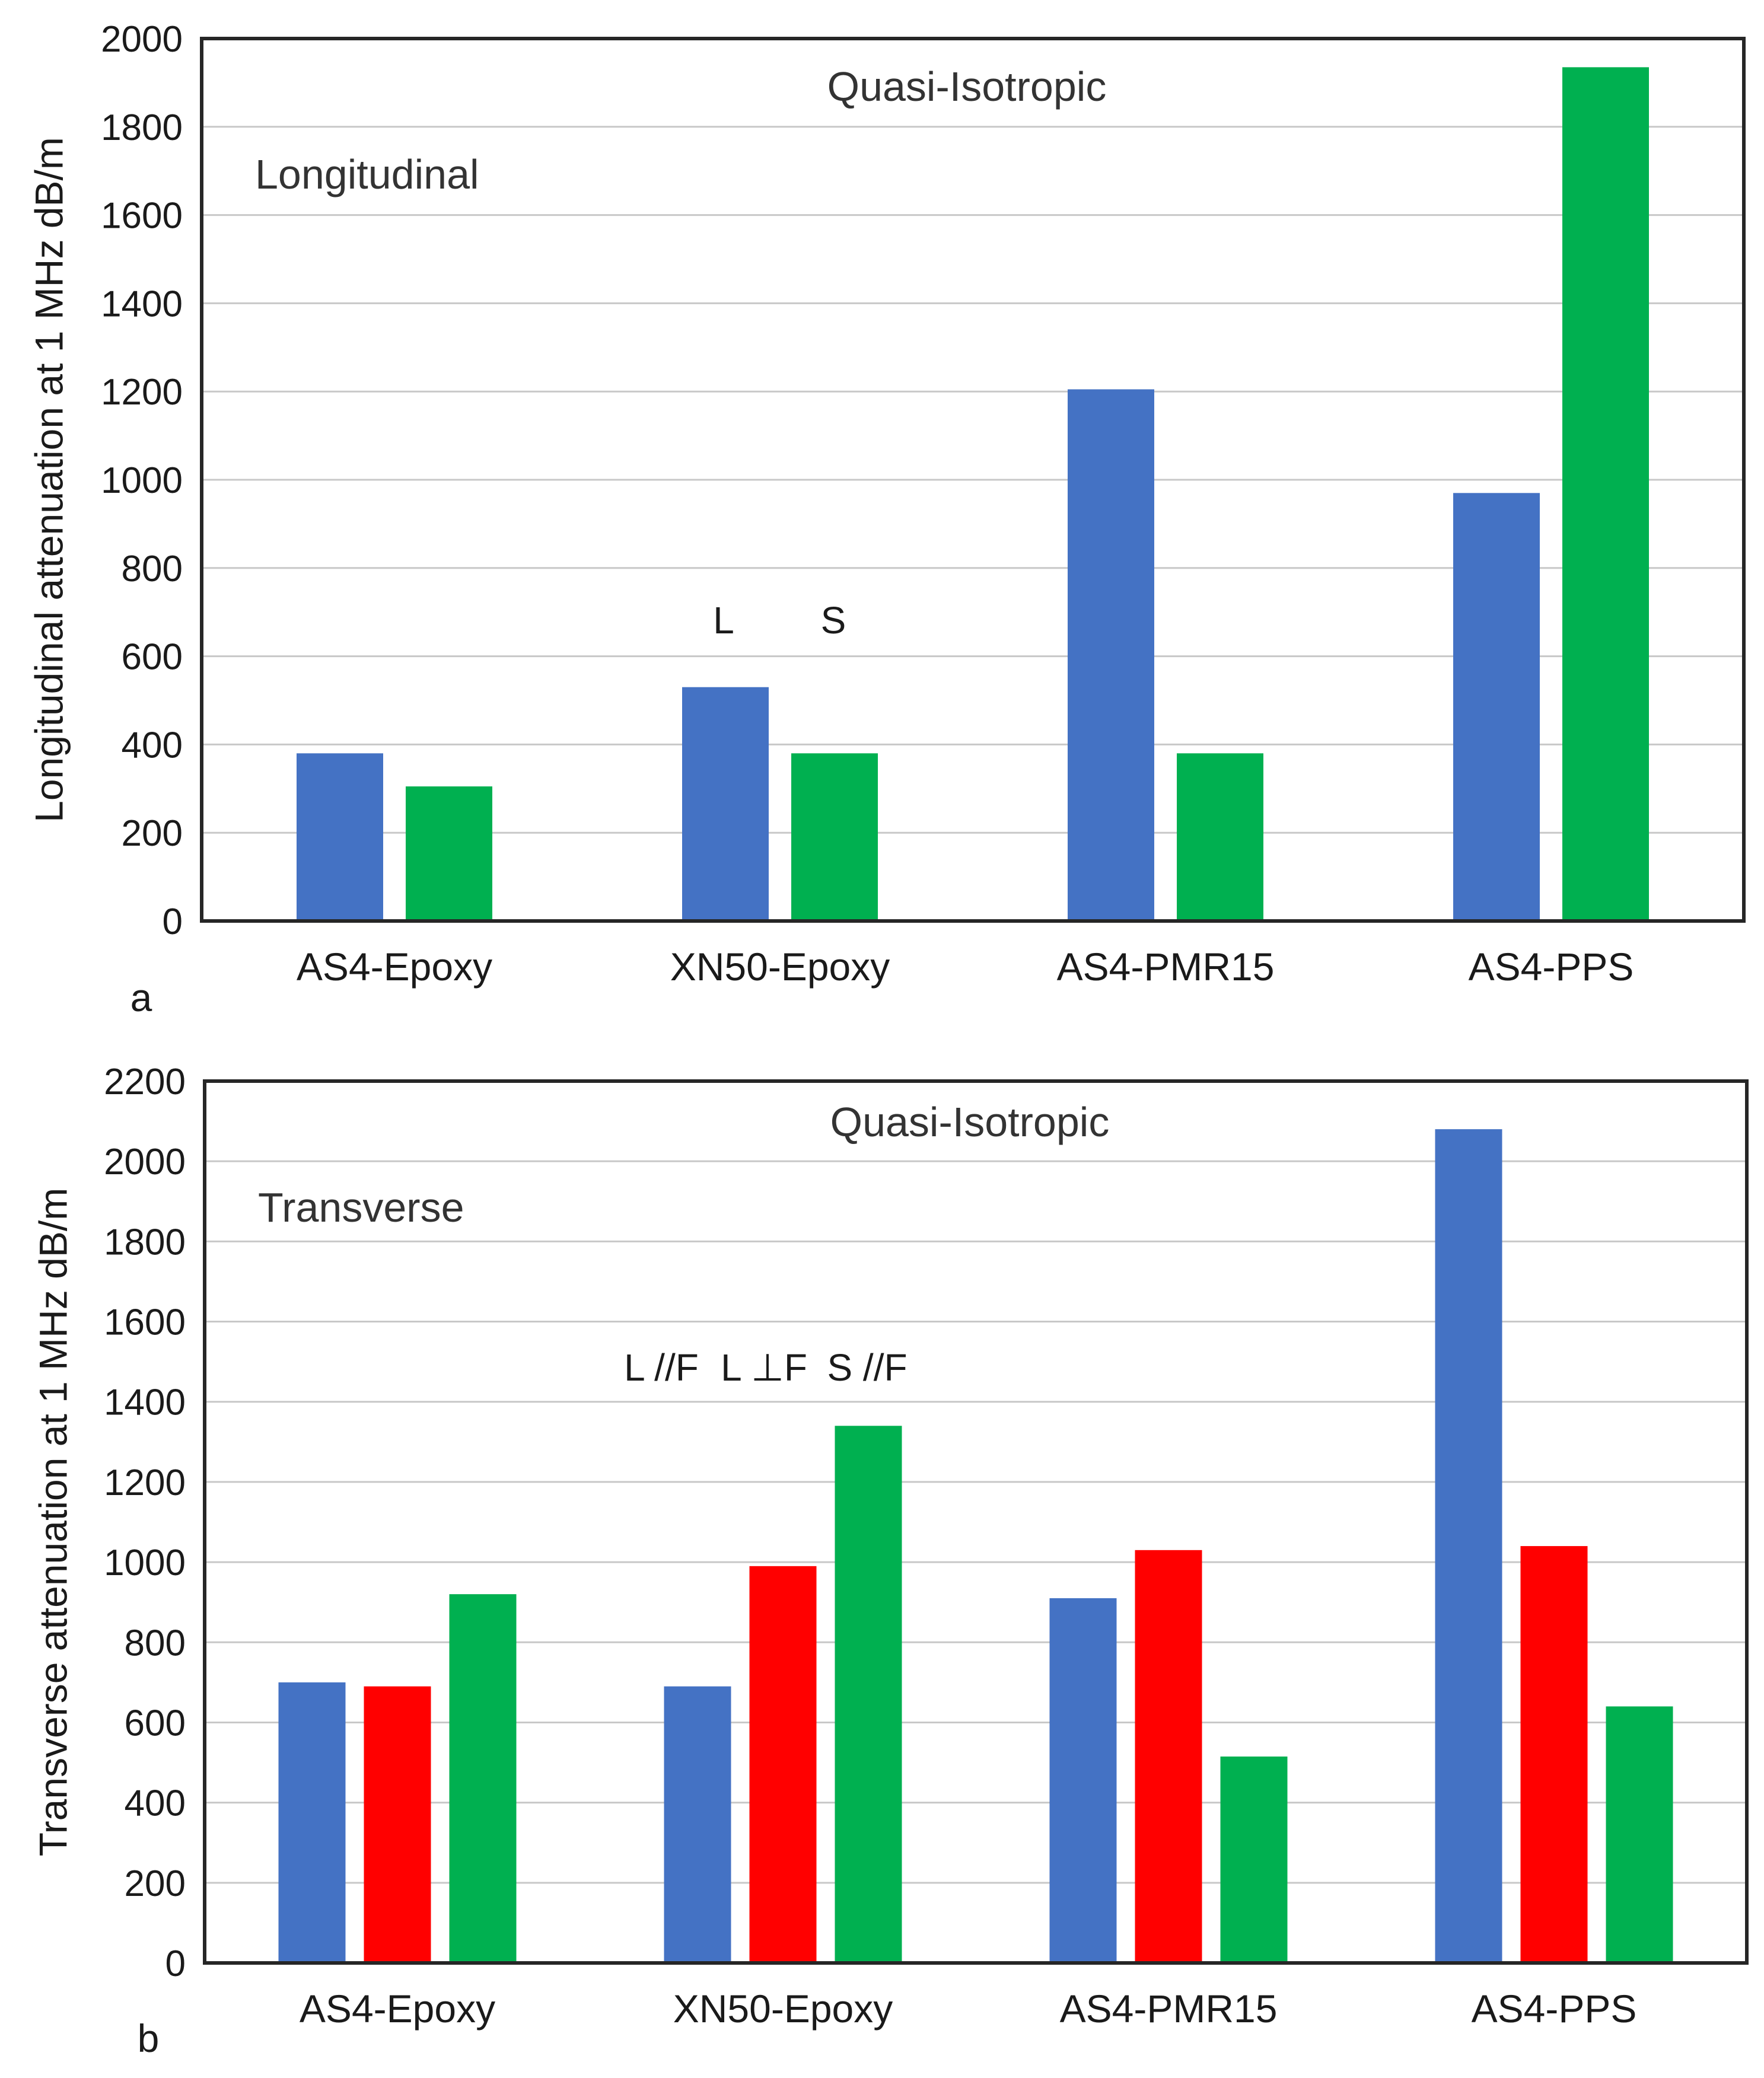  What do you see at coordinates (1254, 1859) in the screenshot?
I see `bar-sf-as4-pmr15` at bounding box center [1254, 1859].